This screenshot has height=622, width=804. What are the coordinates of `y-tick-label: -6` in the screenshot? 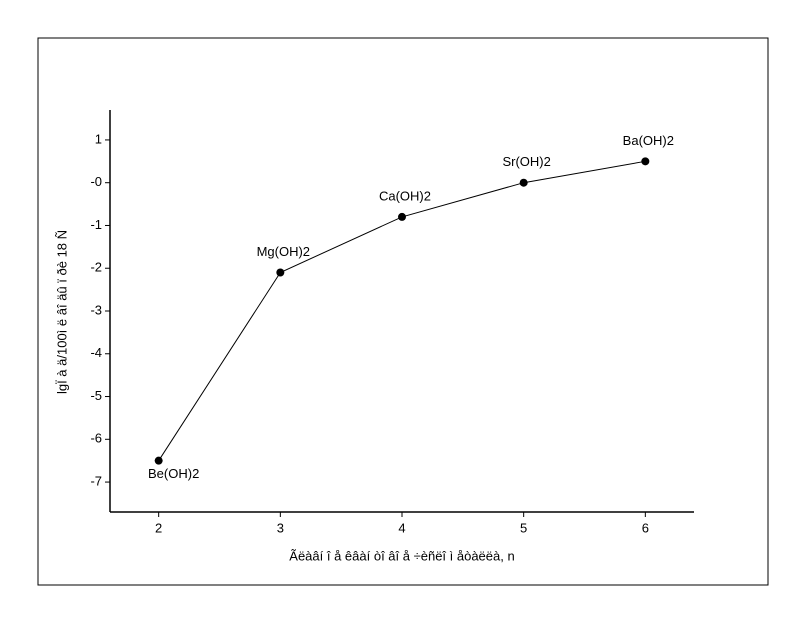 It's located at (96, 438).